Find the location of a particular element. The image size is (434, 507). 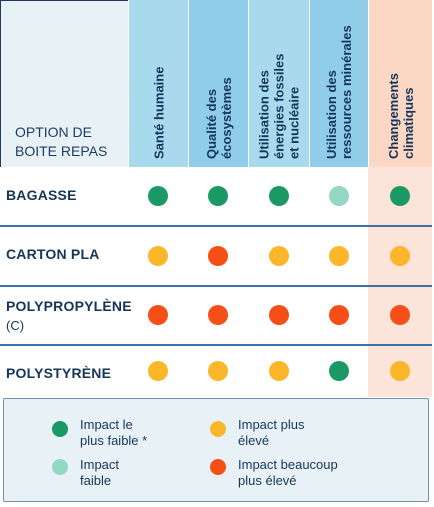

column-header-2: Qualité des écosystèmes is located at coordinates (218, 83).